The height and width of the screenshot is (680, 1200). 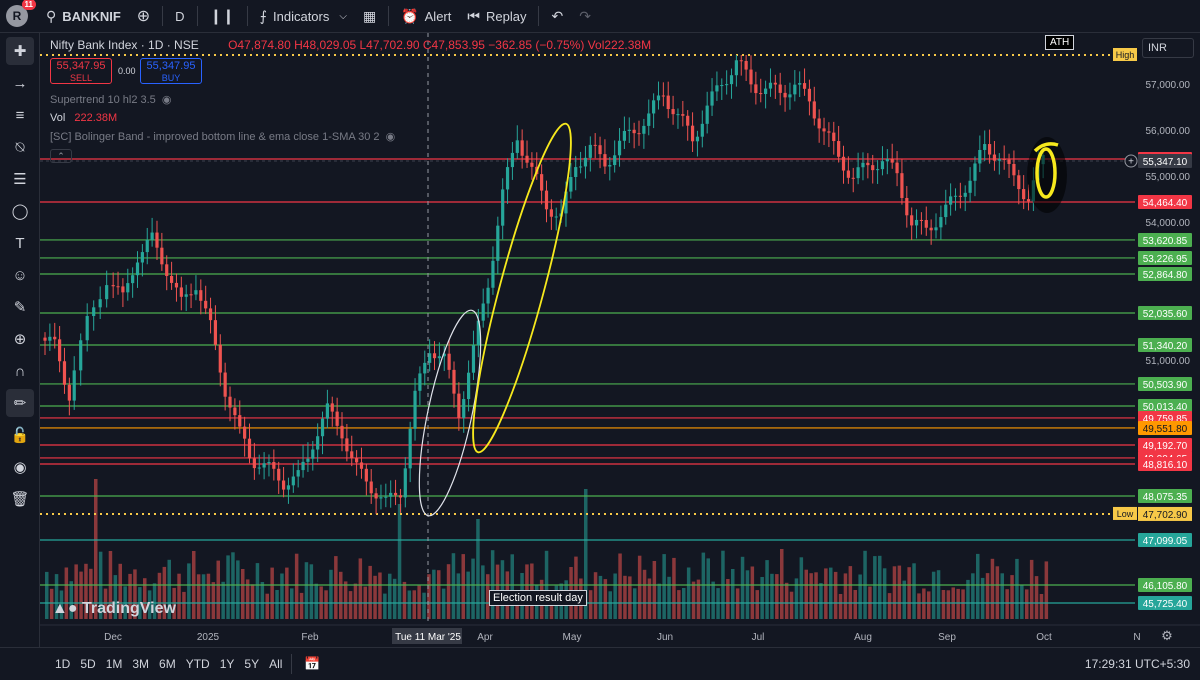 I want to click on date-range-button: 📅, so click(x=312, y=664).